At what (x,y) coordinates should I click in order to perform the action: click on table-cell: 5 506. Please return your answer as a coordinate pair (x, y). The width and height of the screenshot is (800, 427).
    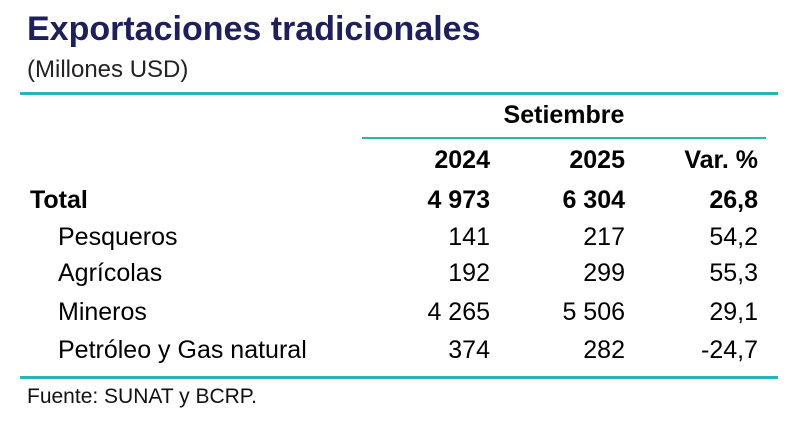
    Looking at the image, I should click on (593, 312).